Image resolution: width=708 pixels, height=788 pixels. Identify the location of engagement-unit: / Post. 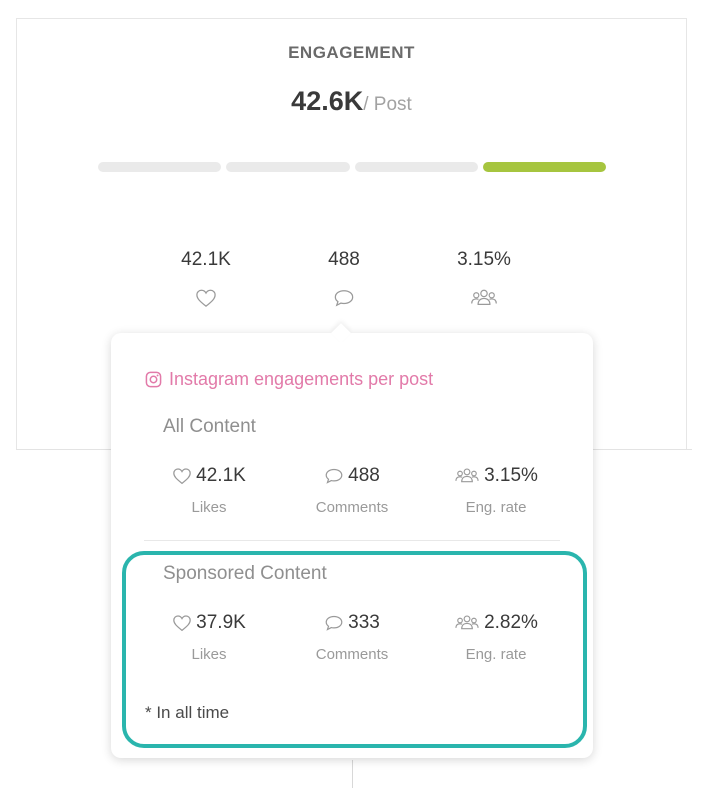
(387, 104).